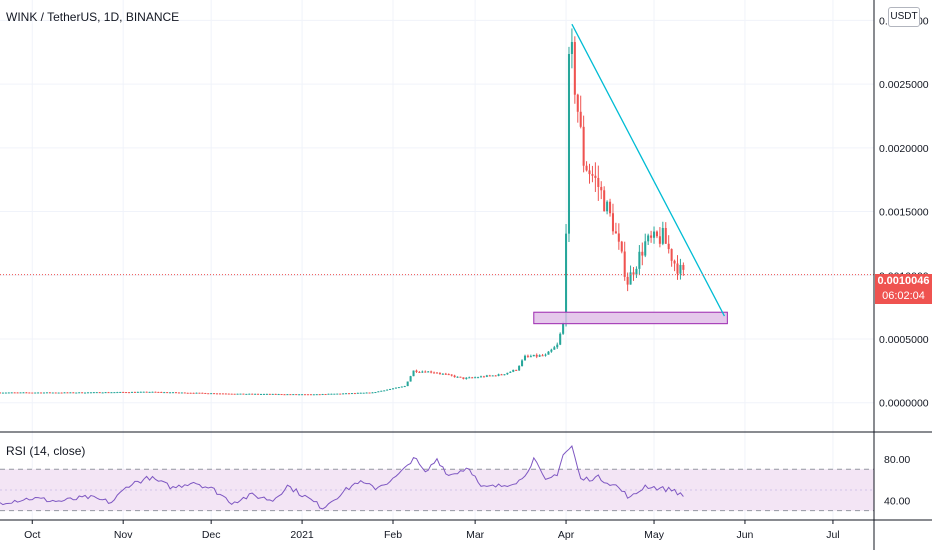 This screenshot has height=550, width=932. What do you see at coordinates (904, 149) in the screenshot?
I see `price-axis-tick-label: 0.0020000` at bounding box center [904, 149].